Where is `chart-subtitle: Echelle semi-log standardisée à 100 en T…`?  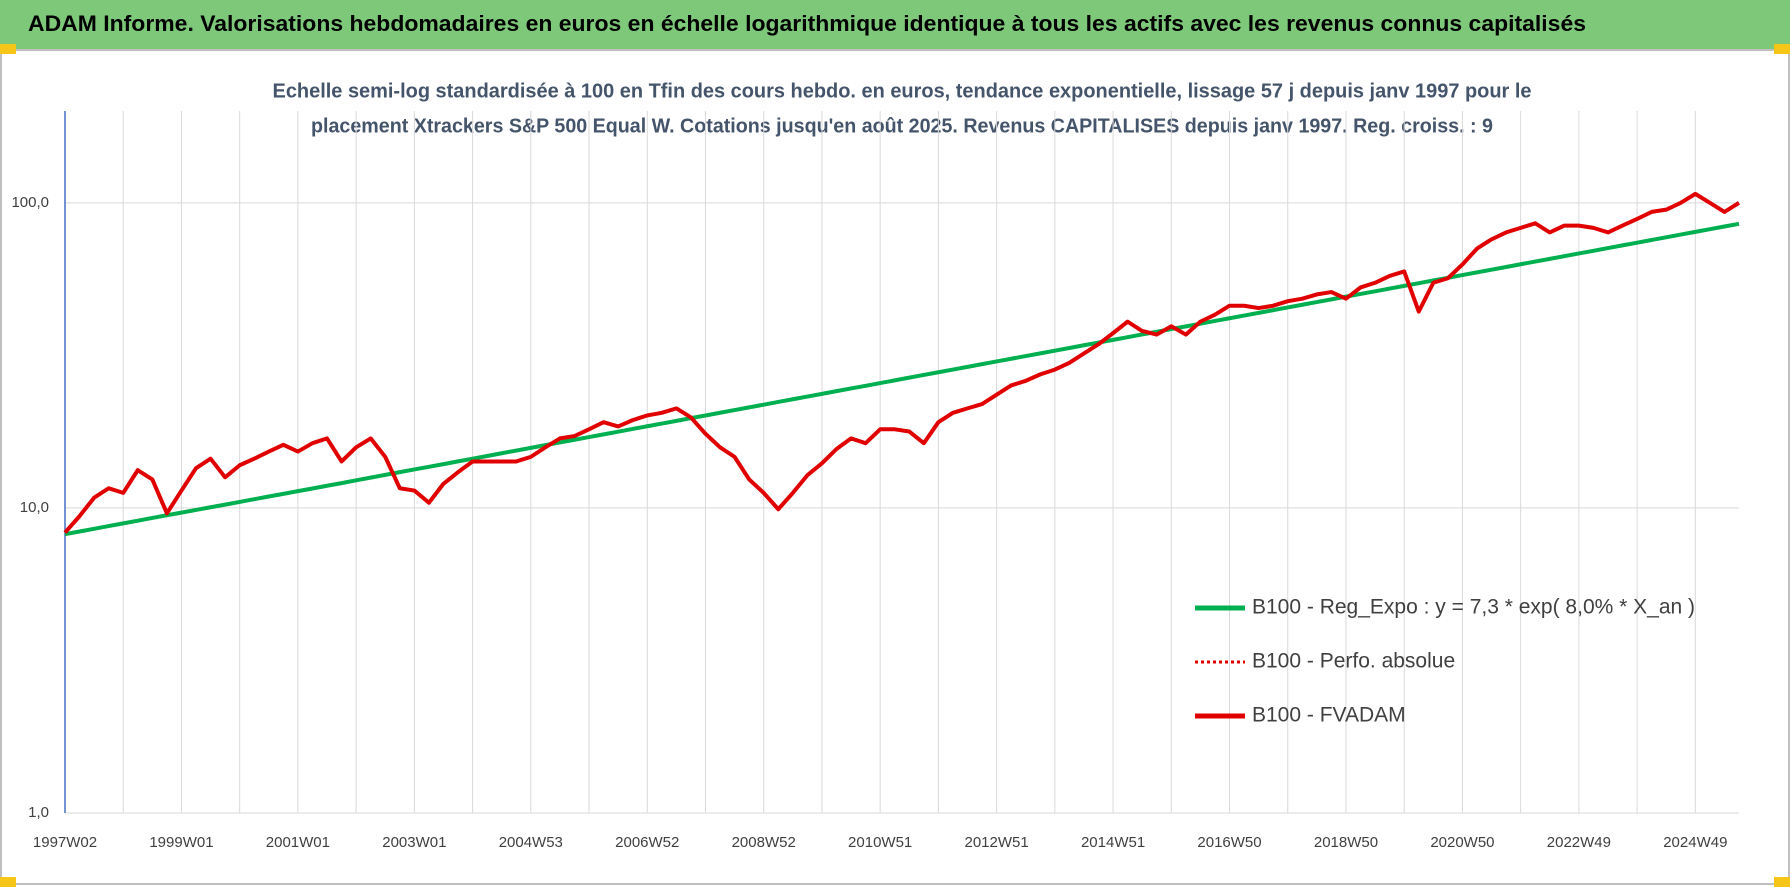 chart-subtitle: Echelle semi-log standardisée à 100 en T… is located at coordinates (902, 91).